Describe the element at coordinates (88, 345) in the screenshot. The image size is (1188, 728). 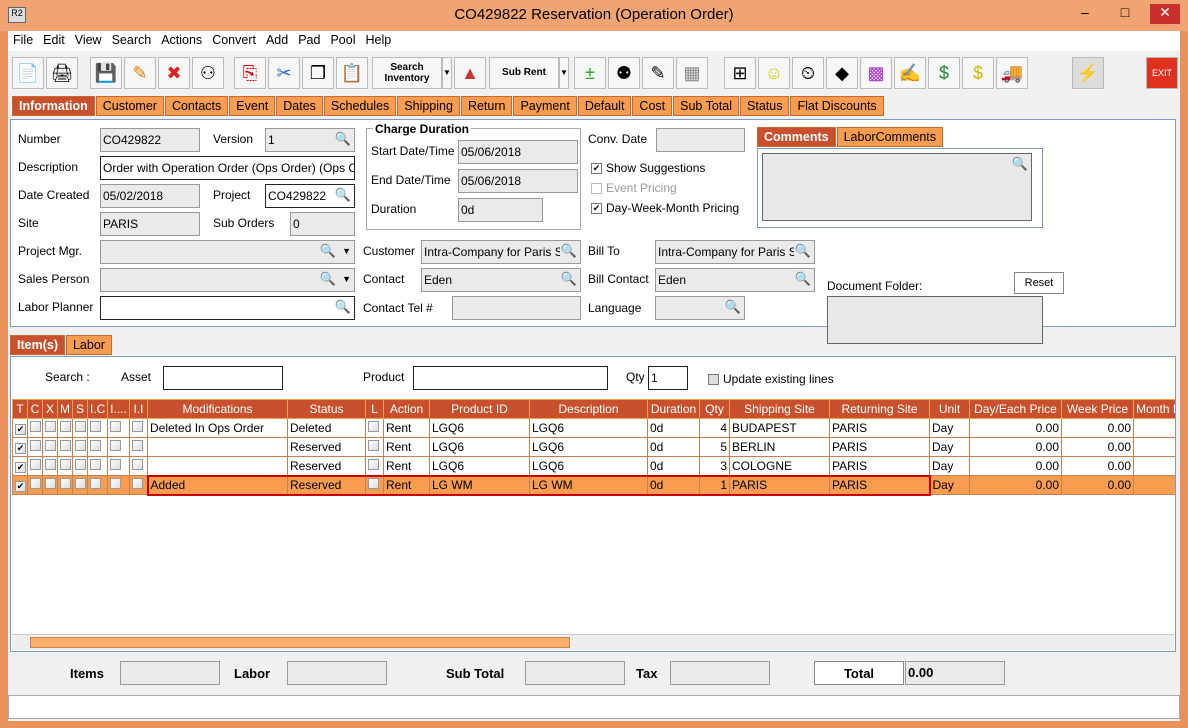
I see `tab-labor: Labor` at that location.